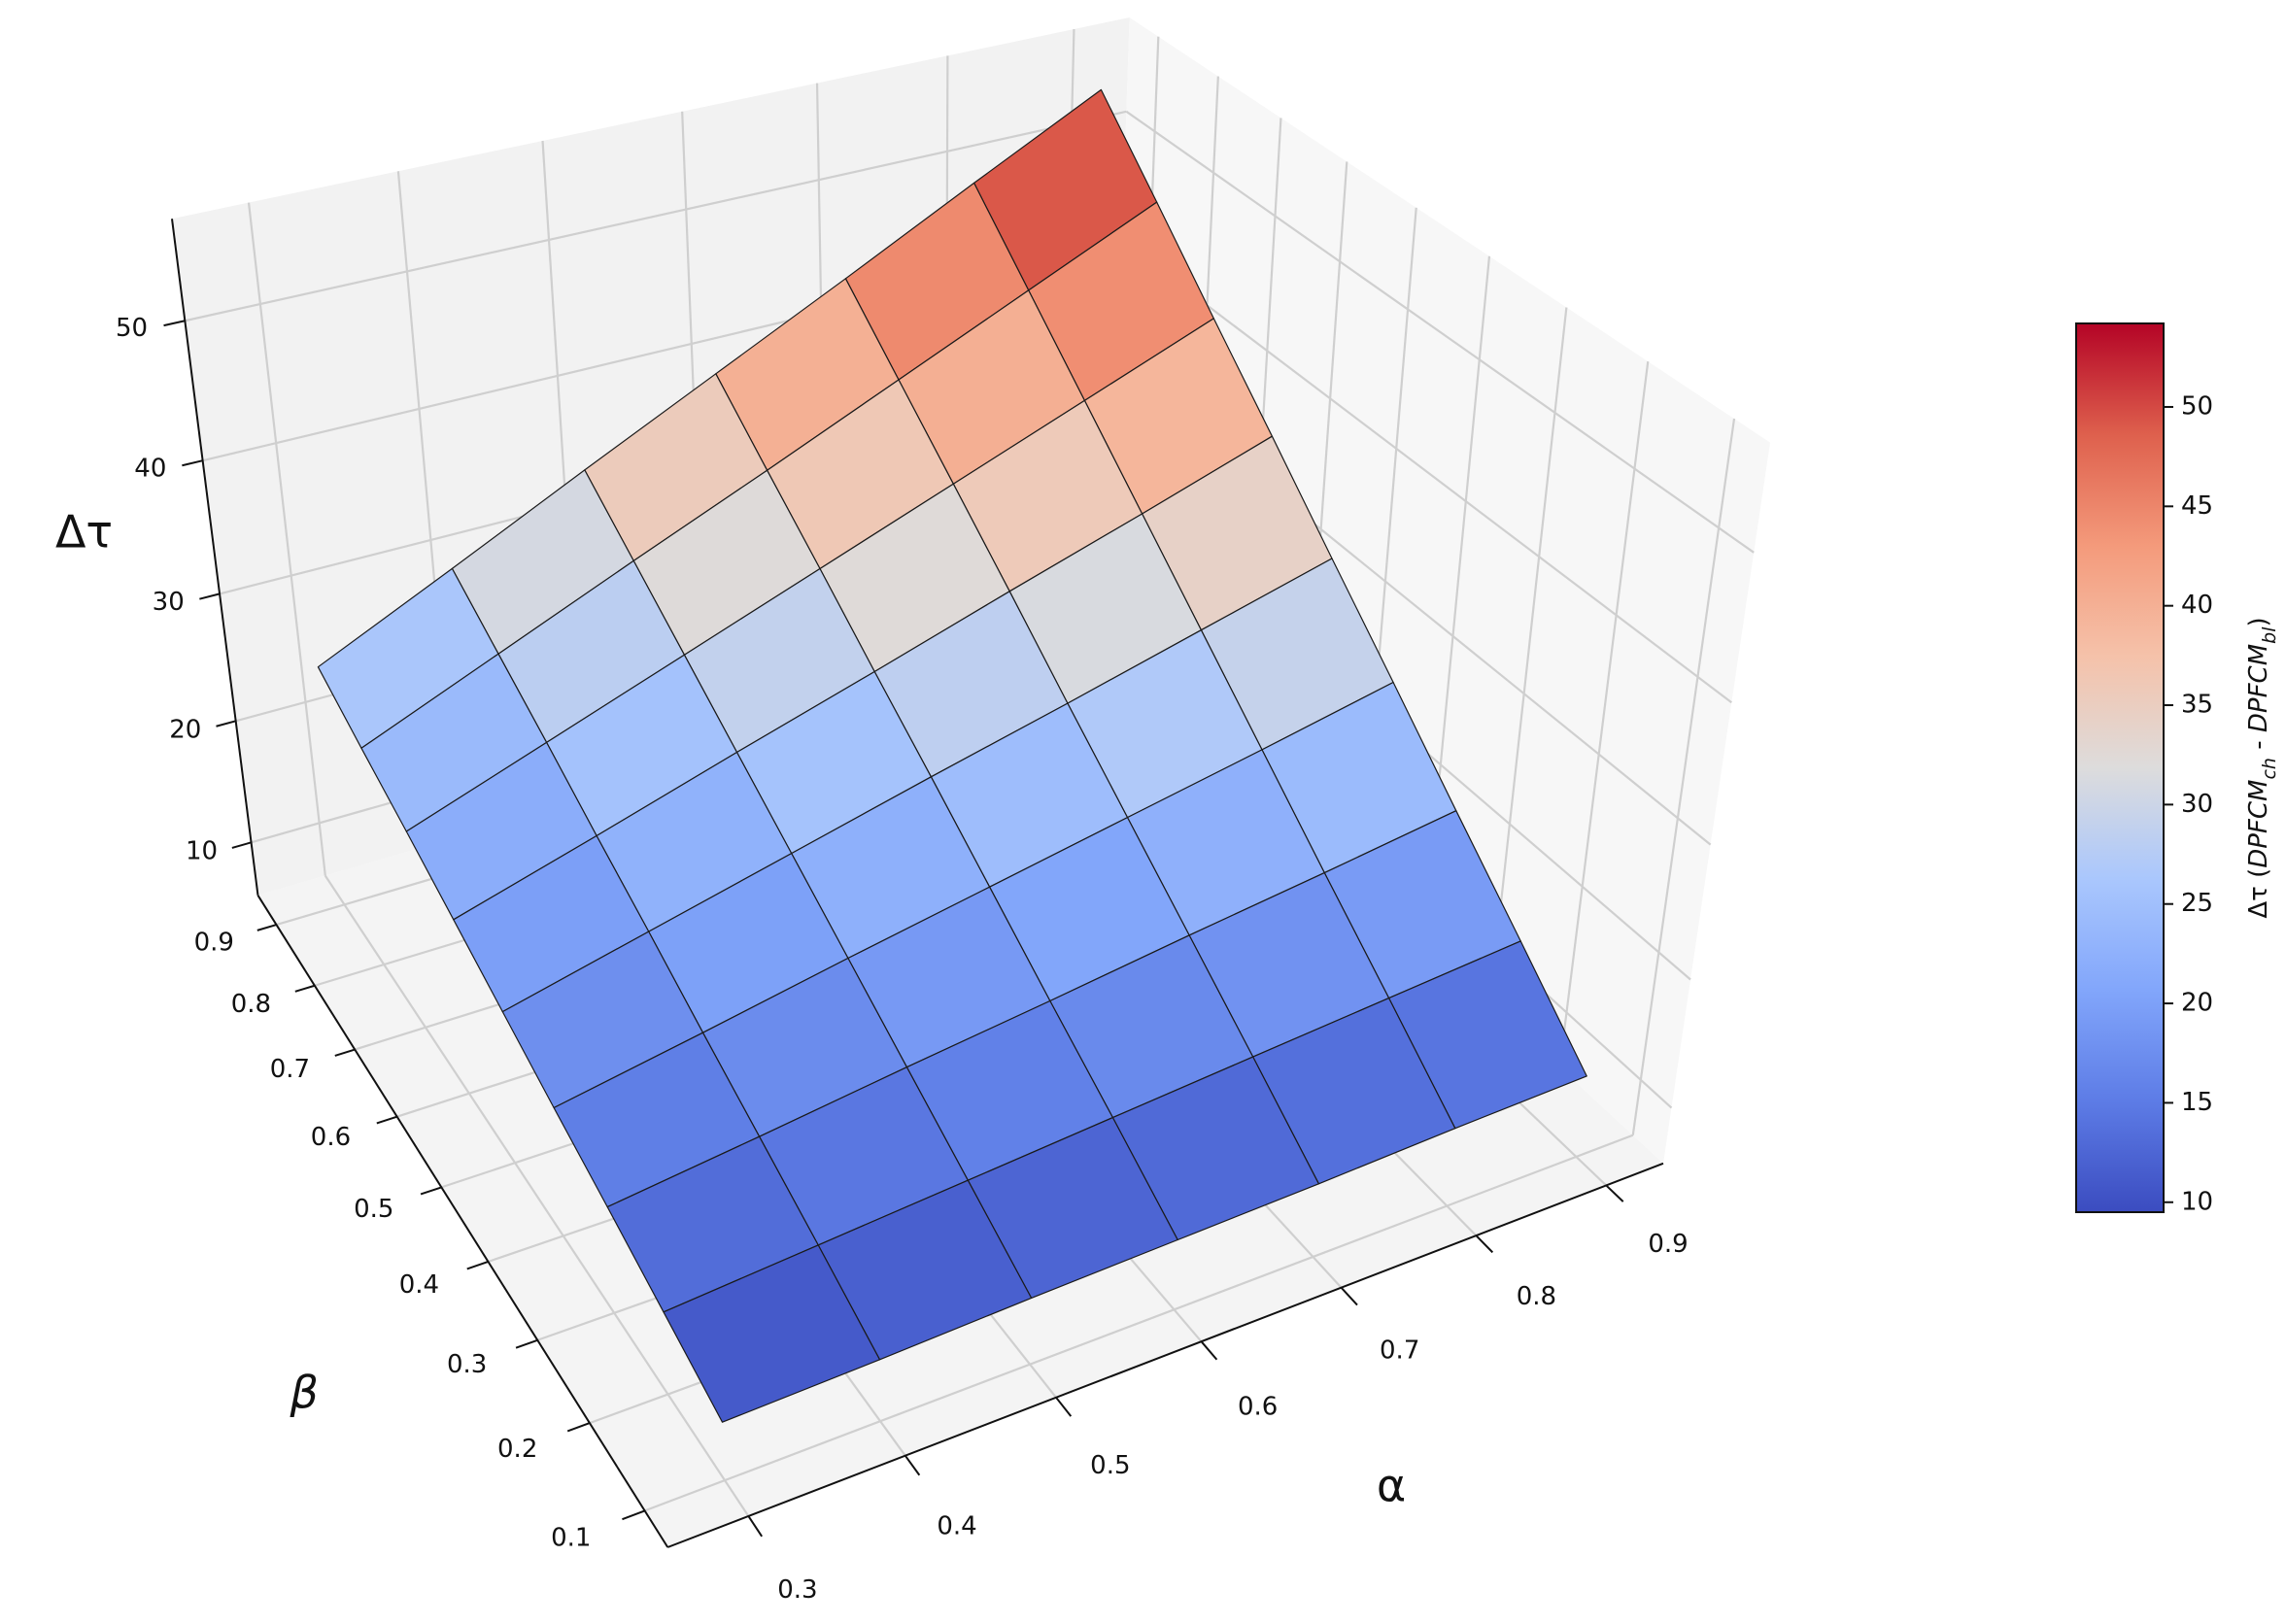 This screenshot has width=2286, height=1624. I want to click on x-tick-label: 0.6, so click(1258, 1407).